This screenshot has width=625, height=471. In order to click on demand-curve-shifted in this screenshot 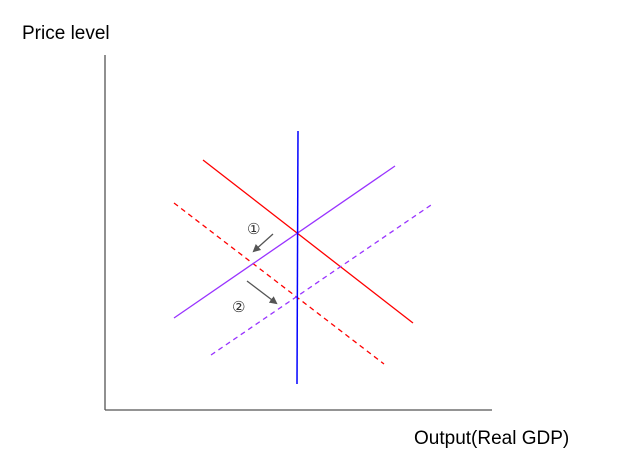, I will do `click(279, 283)`.